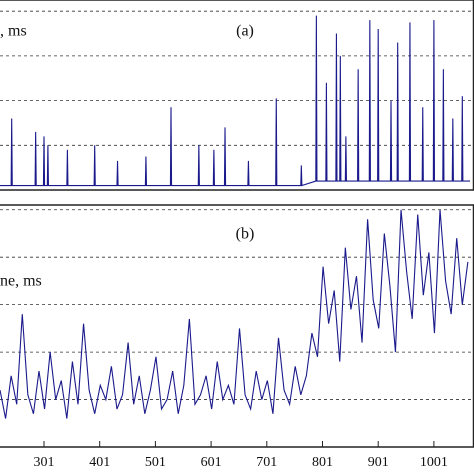  I want to click on x-tick-label: 901, so click(378, 462).